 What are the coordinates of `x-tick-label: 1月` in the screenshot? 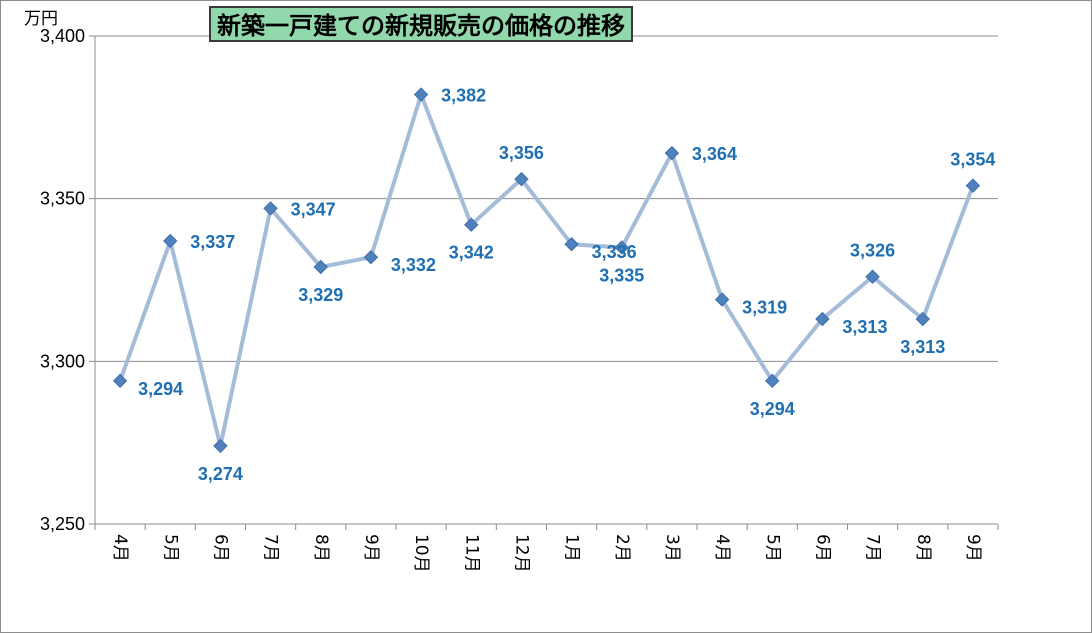 It's located at (572, 548).